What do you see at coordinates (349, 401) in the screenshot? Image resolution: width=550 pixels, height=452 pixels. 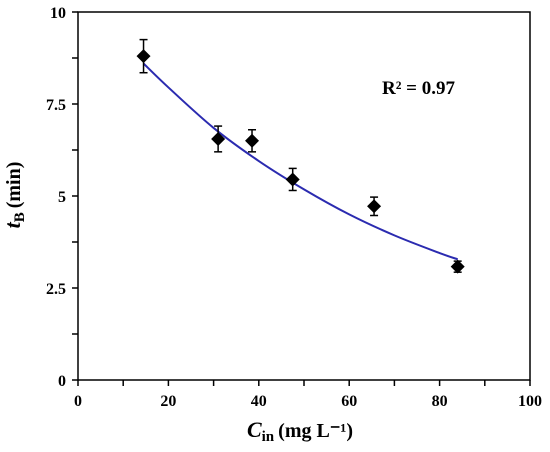 I see `x-tick-label: 60` at bounding box center [349, 401].